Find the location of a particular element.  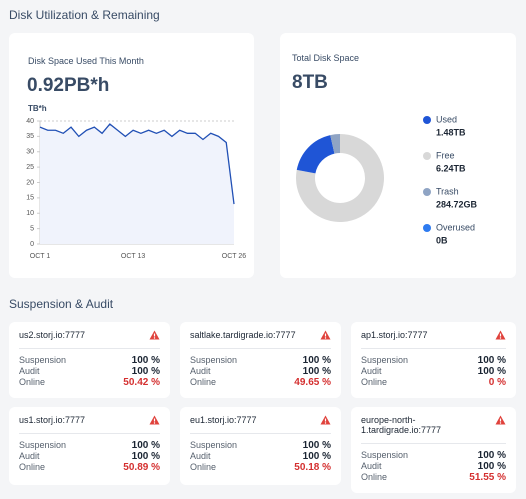

metric-value: 50.18 % is located at coordinates (312, 467).